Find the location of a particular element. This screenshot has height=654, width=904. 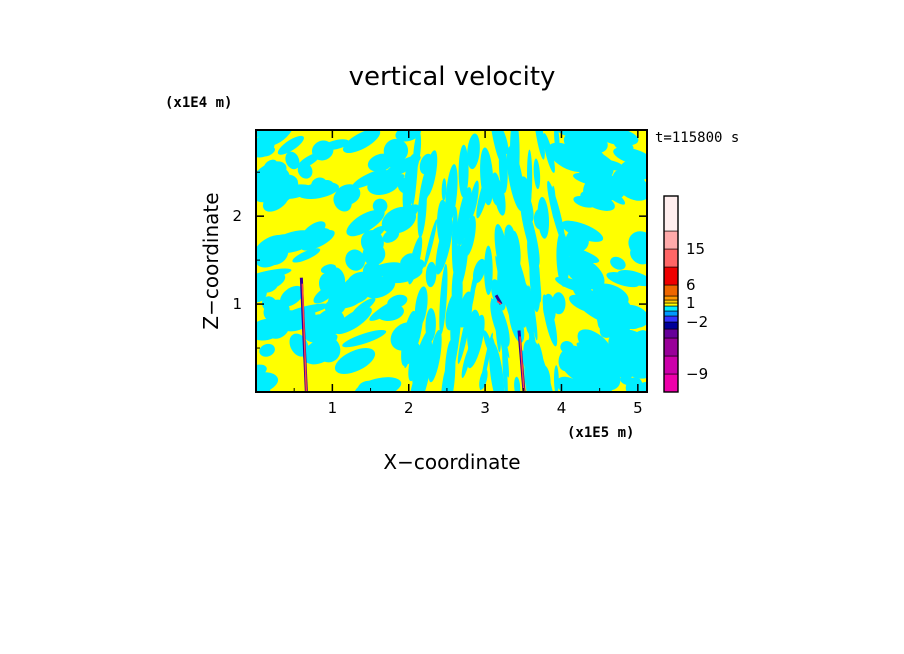

y-axis: 12 is located at coordinates (439, 260).